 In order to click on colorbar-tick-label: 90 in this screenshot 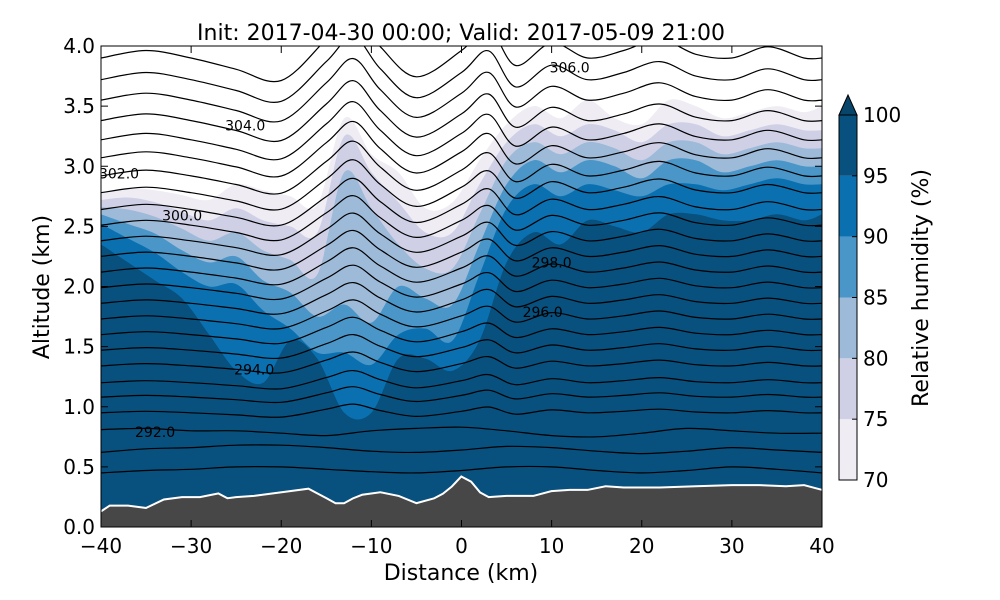, I will do `click(875, 237)`.